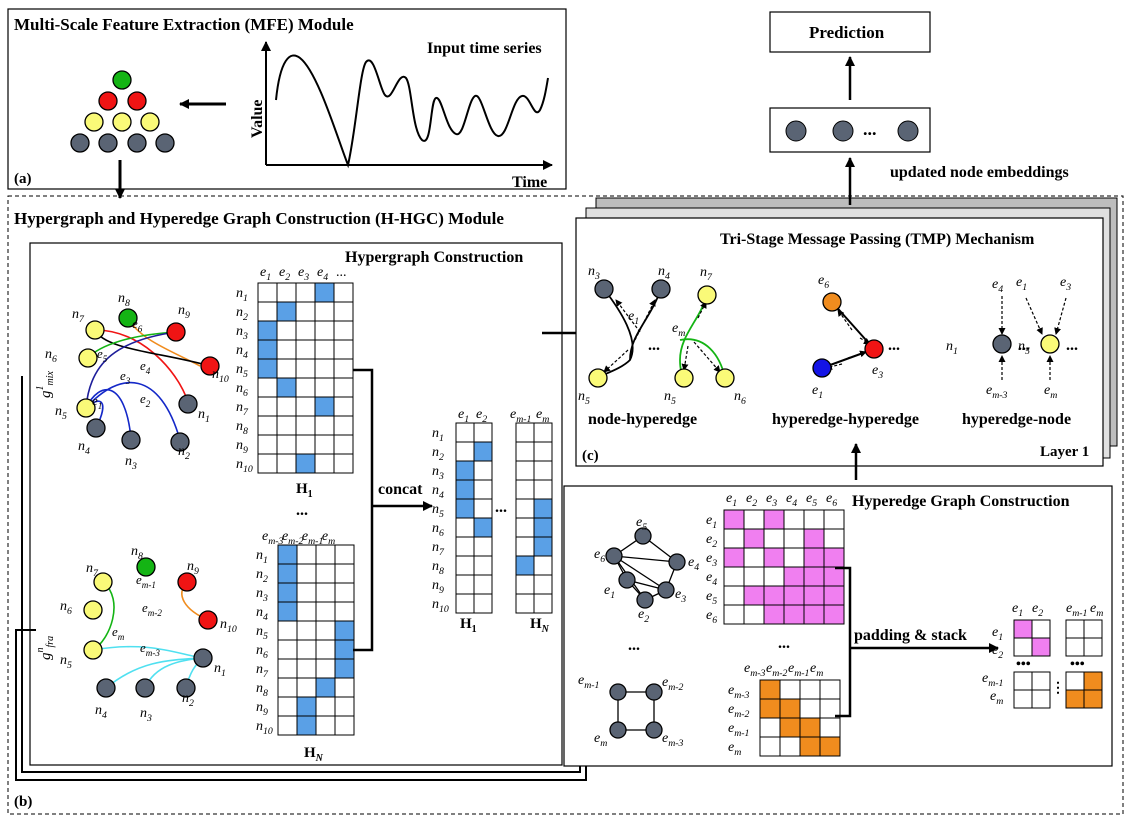  I want to click on node-label: em-1, so click(588, 682).